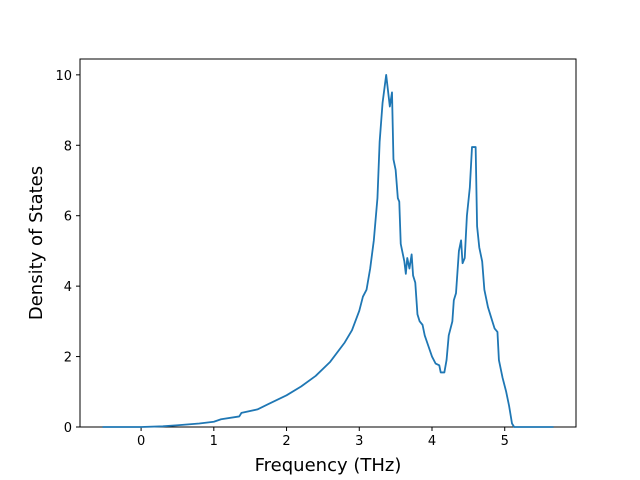 This screenshot has height=480, width=640. Describe the element at coordinates (63, 76) in the screenshot. I see `y-tick-label: 10` at that location.